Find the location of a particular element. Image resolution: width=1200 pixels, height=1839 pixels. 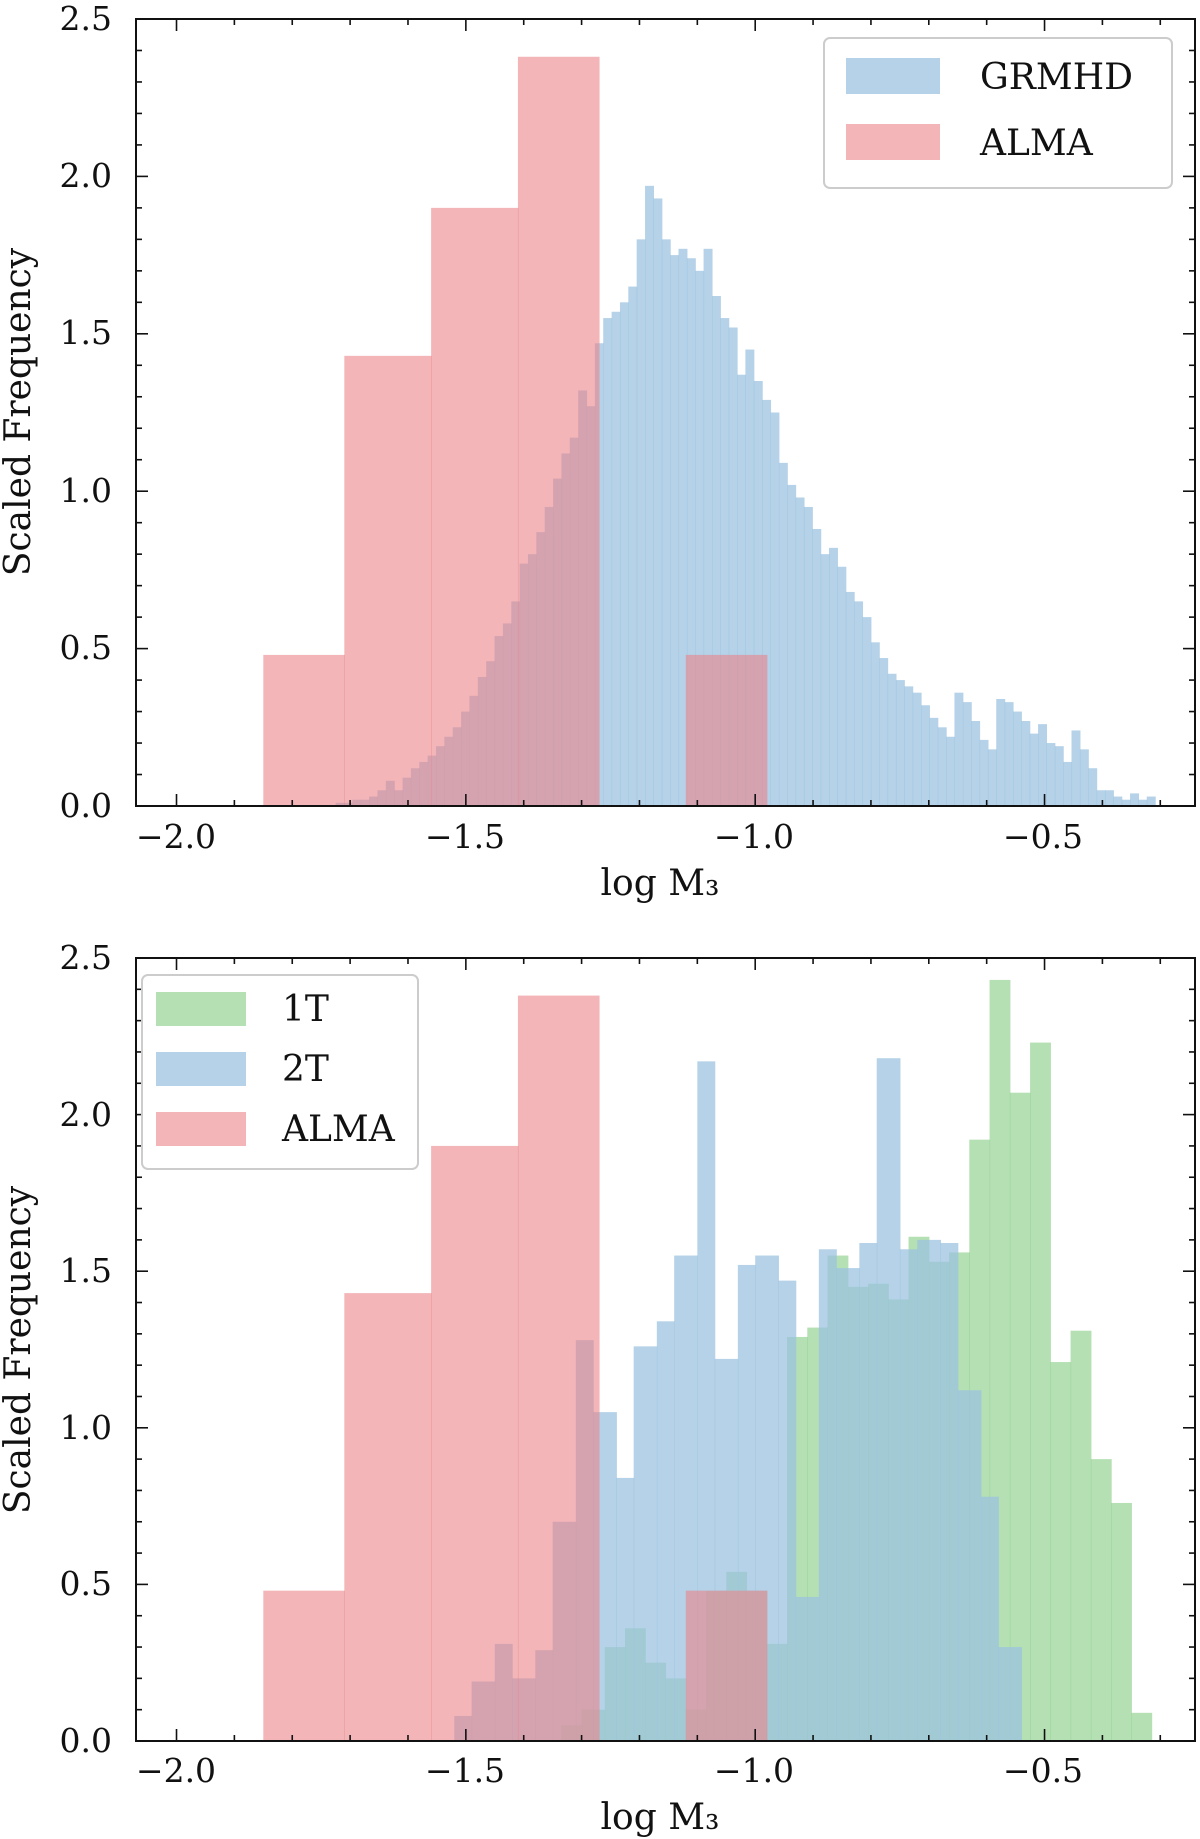

y-tick-label: 2.0 is located at coordinates (86, 175).